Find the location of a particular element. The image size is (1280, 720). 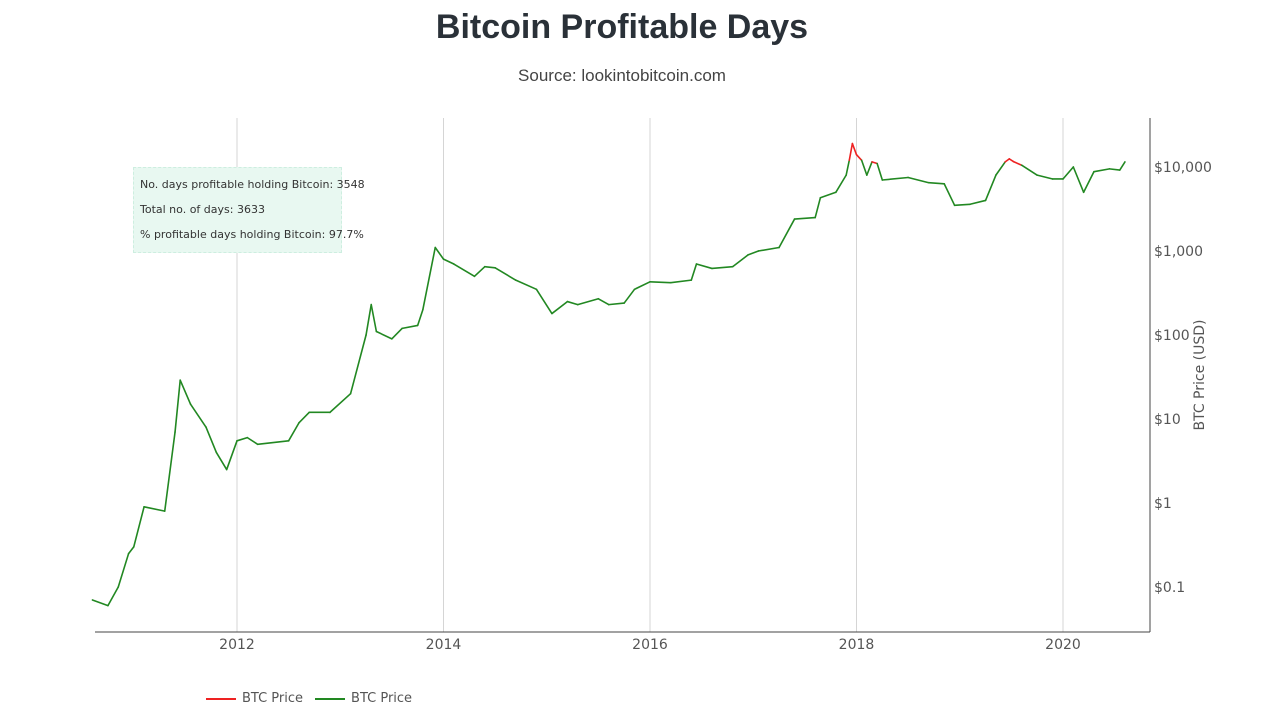

x-tick-label: 2012 is located at coordinates (237, 645).